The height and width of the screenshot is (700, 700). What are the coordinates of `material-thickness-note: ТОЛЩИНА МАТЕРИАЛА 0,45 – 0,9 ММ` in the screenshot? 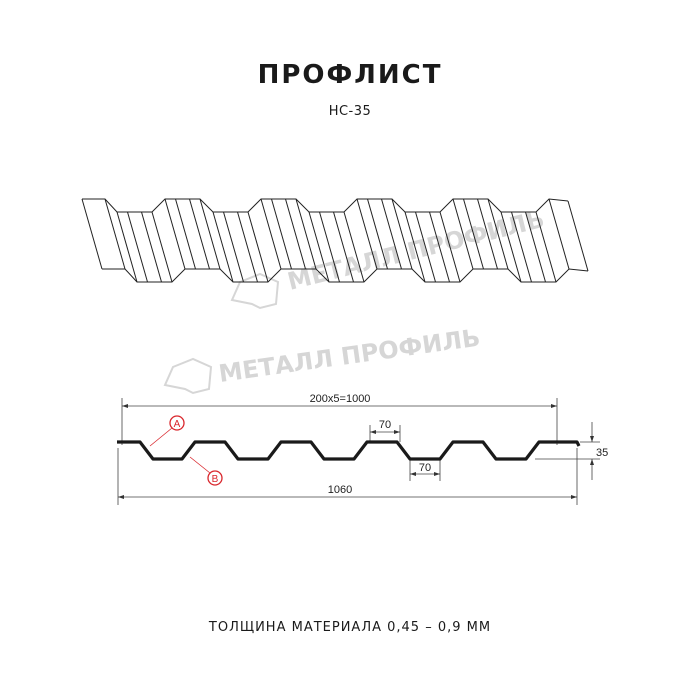 It's located at (350, 627).